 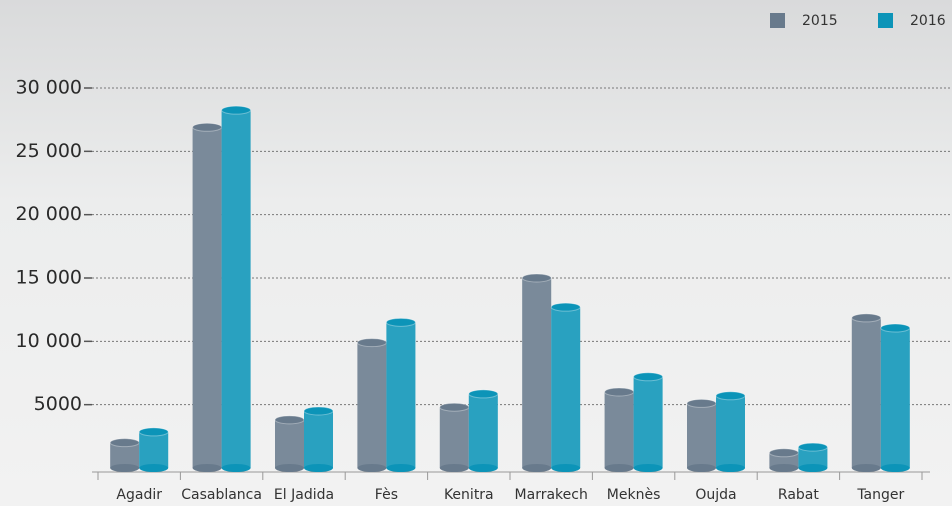 I want to click on legend-label: 2016, so click(x=928, y=21).